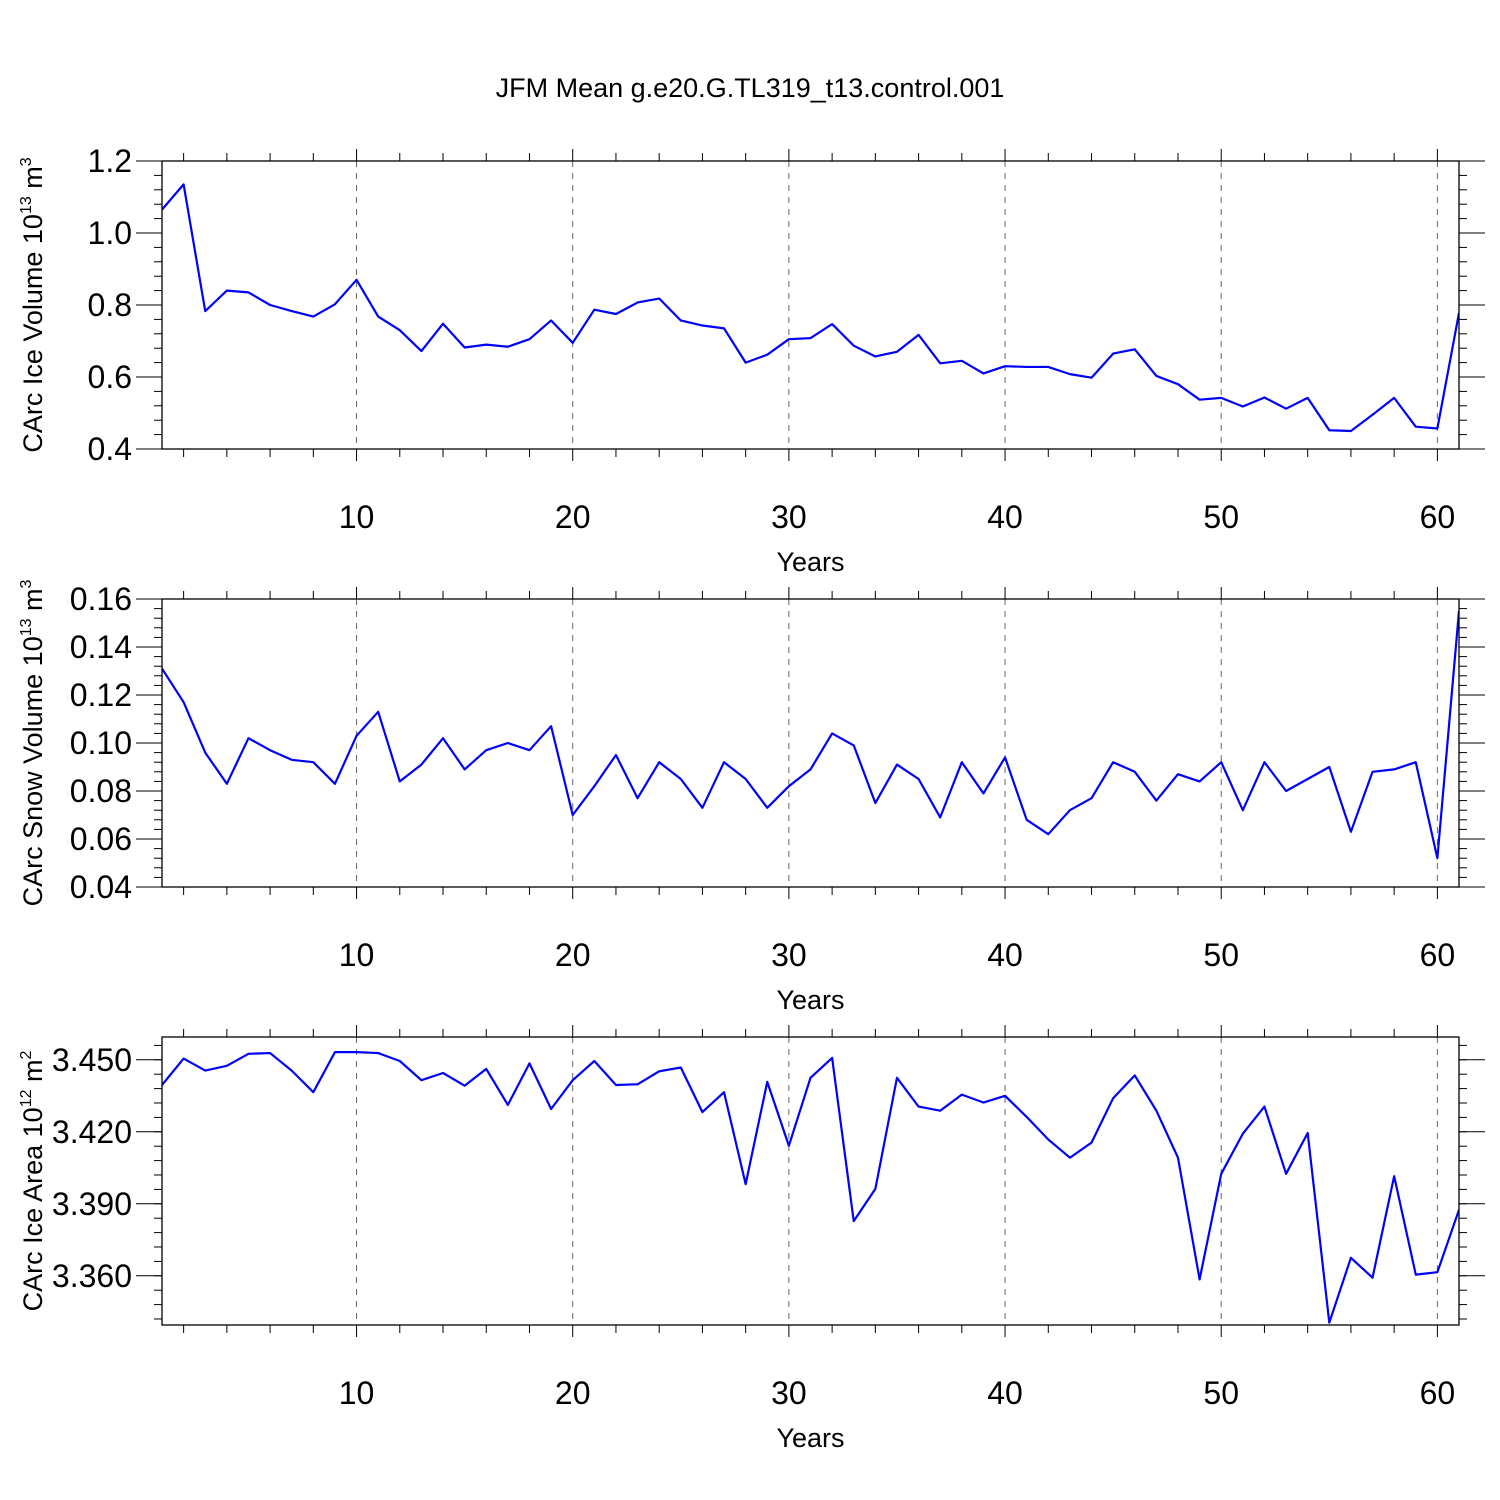 The height and width of the screenshot is (1500, 1500). What do you see at coordinates (110, 233) in the screenshot?
I see `y-tick-label: 1.0` at bounding box center [110, 233].